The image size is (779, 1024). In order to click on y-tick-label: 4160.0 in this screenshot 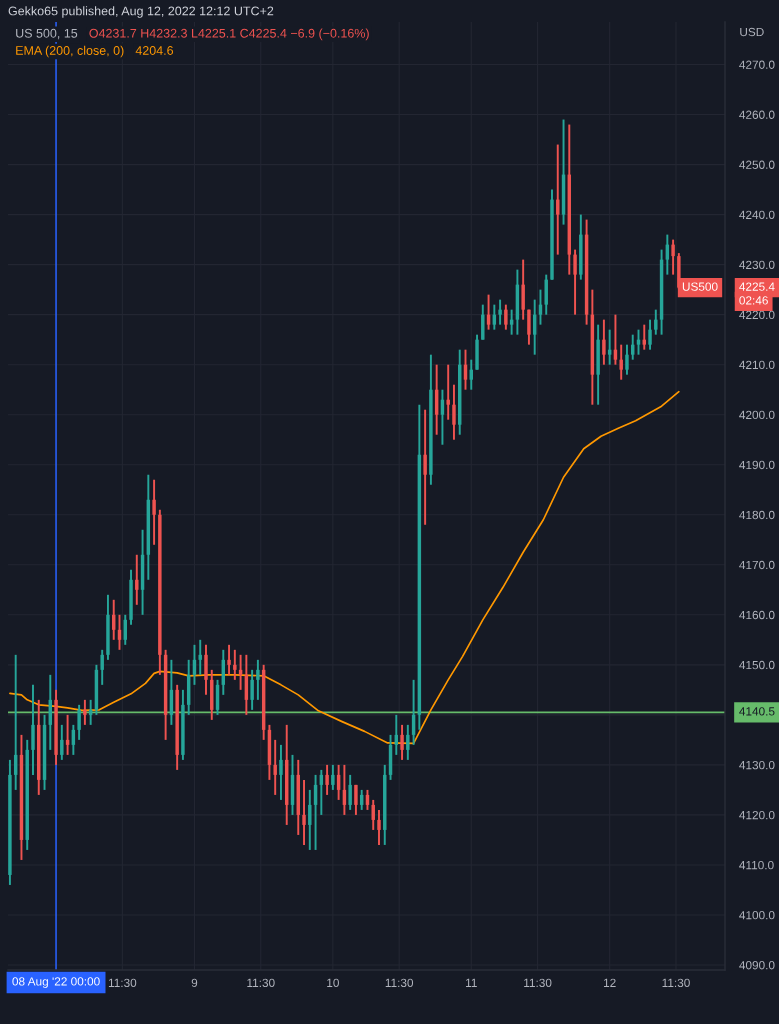, I will do `click(757, 615)`.